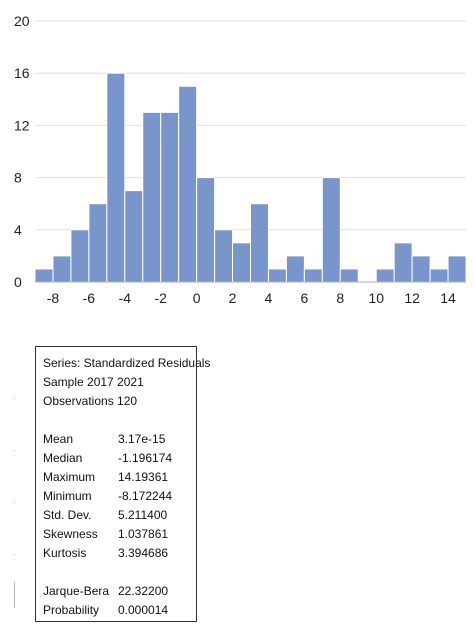  Describe the element at coordinates (197, 298) in the screenshot. I see `x-tick-label: 0` at that location.